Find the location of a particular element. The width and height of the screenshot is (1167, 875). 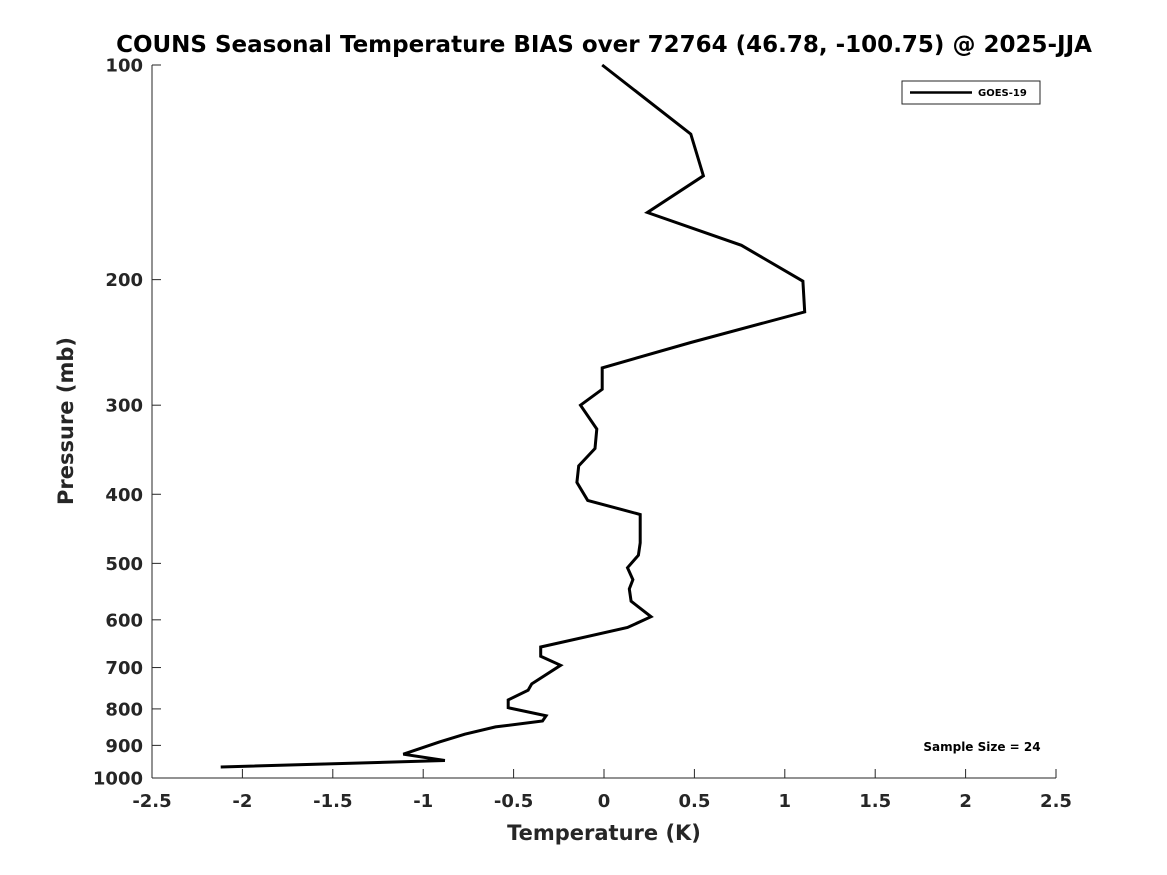

x-tick-label: 1.5 is located at coordinates (875, 801).